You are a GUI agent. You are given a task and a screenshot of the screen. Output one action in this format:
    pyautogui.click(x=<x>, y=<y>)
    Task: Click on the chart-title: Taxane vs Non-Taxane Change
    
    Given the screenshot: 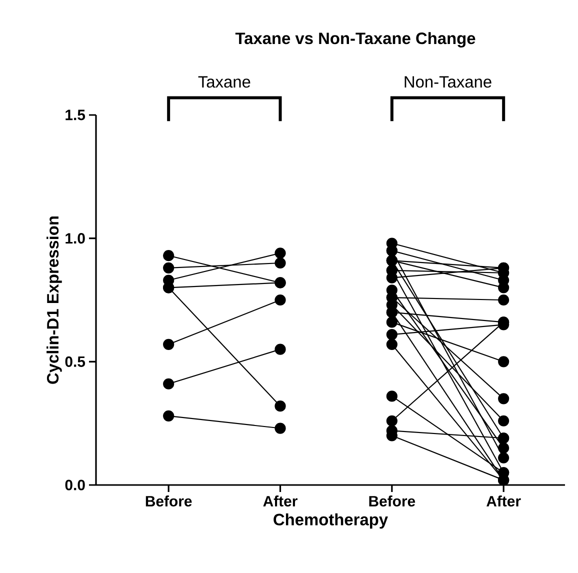 What is the action you would take?
    pyautogui.click(x=355, y=40)
    